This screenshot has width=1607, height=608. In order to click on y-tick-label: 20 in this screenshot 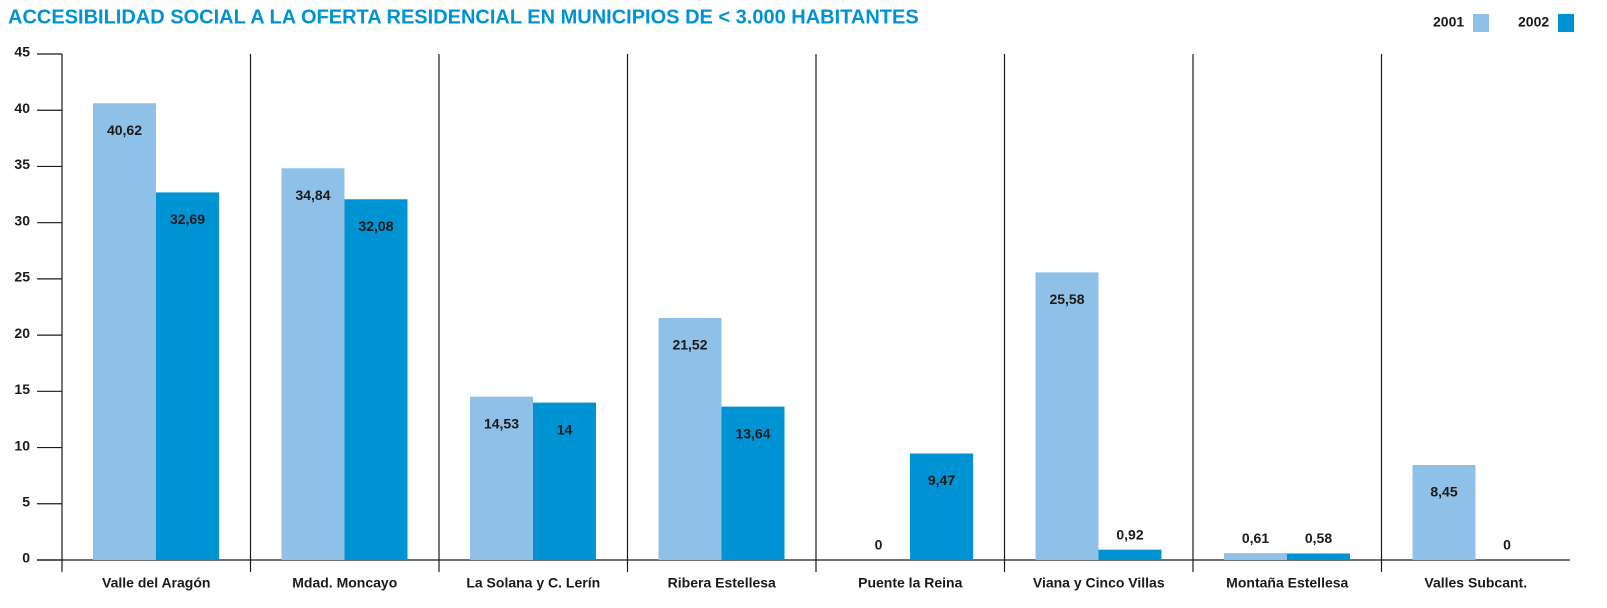, I will do `click(22, 333)`.